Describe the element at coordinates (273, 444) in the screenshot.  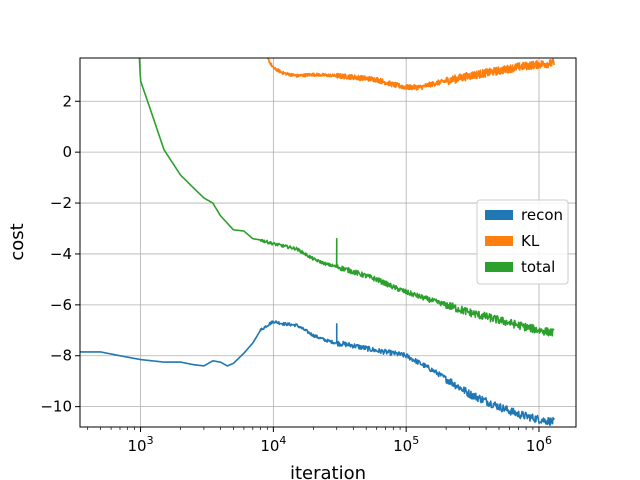
I see `x-tick-label: 10⁴` at that location.